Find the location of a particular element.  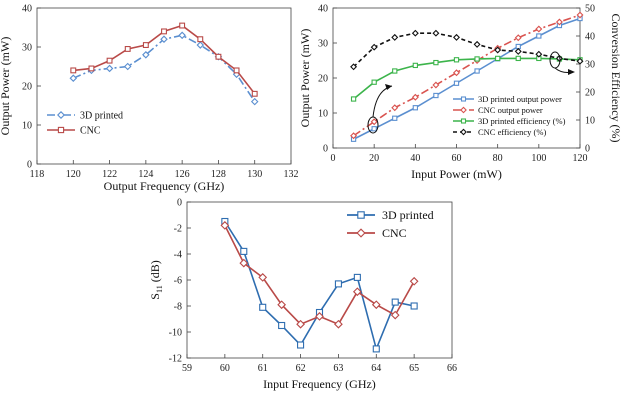

x-tick-label: 100 is located at coordinates (538, 158).